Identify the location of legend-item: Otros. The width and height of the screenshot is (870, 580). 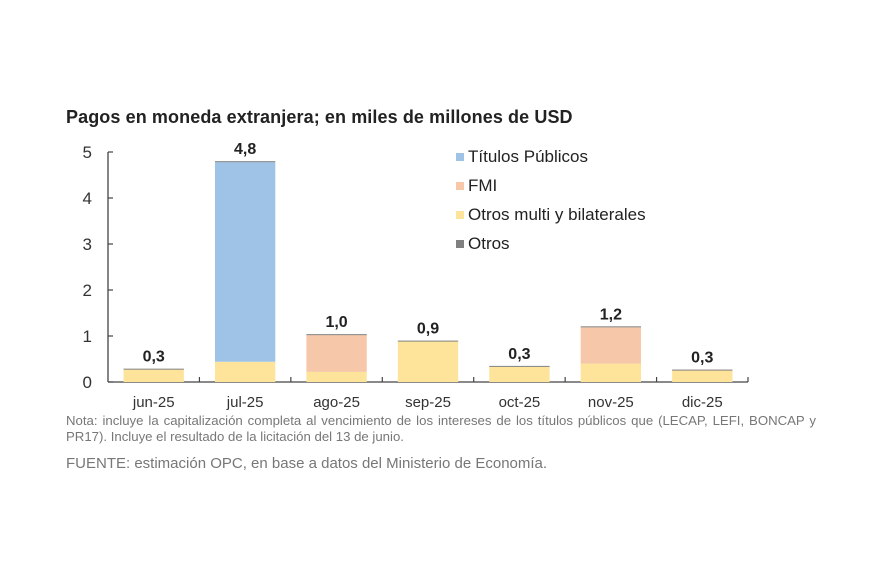
(551, 243).